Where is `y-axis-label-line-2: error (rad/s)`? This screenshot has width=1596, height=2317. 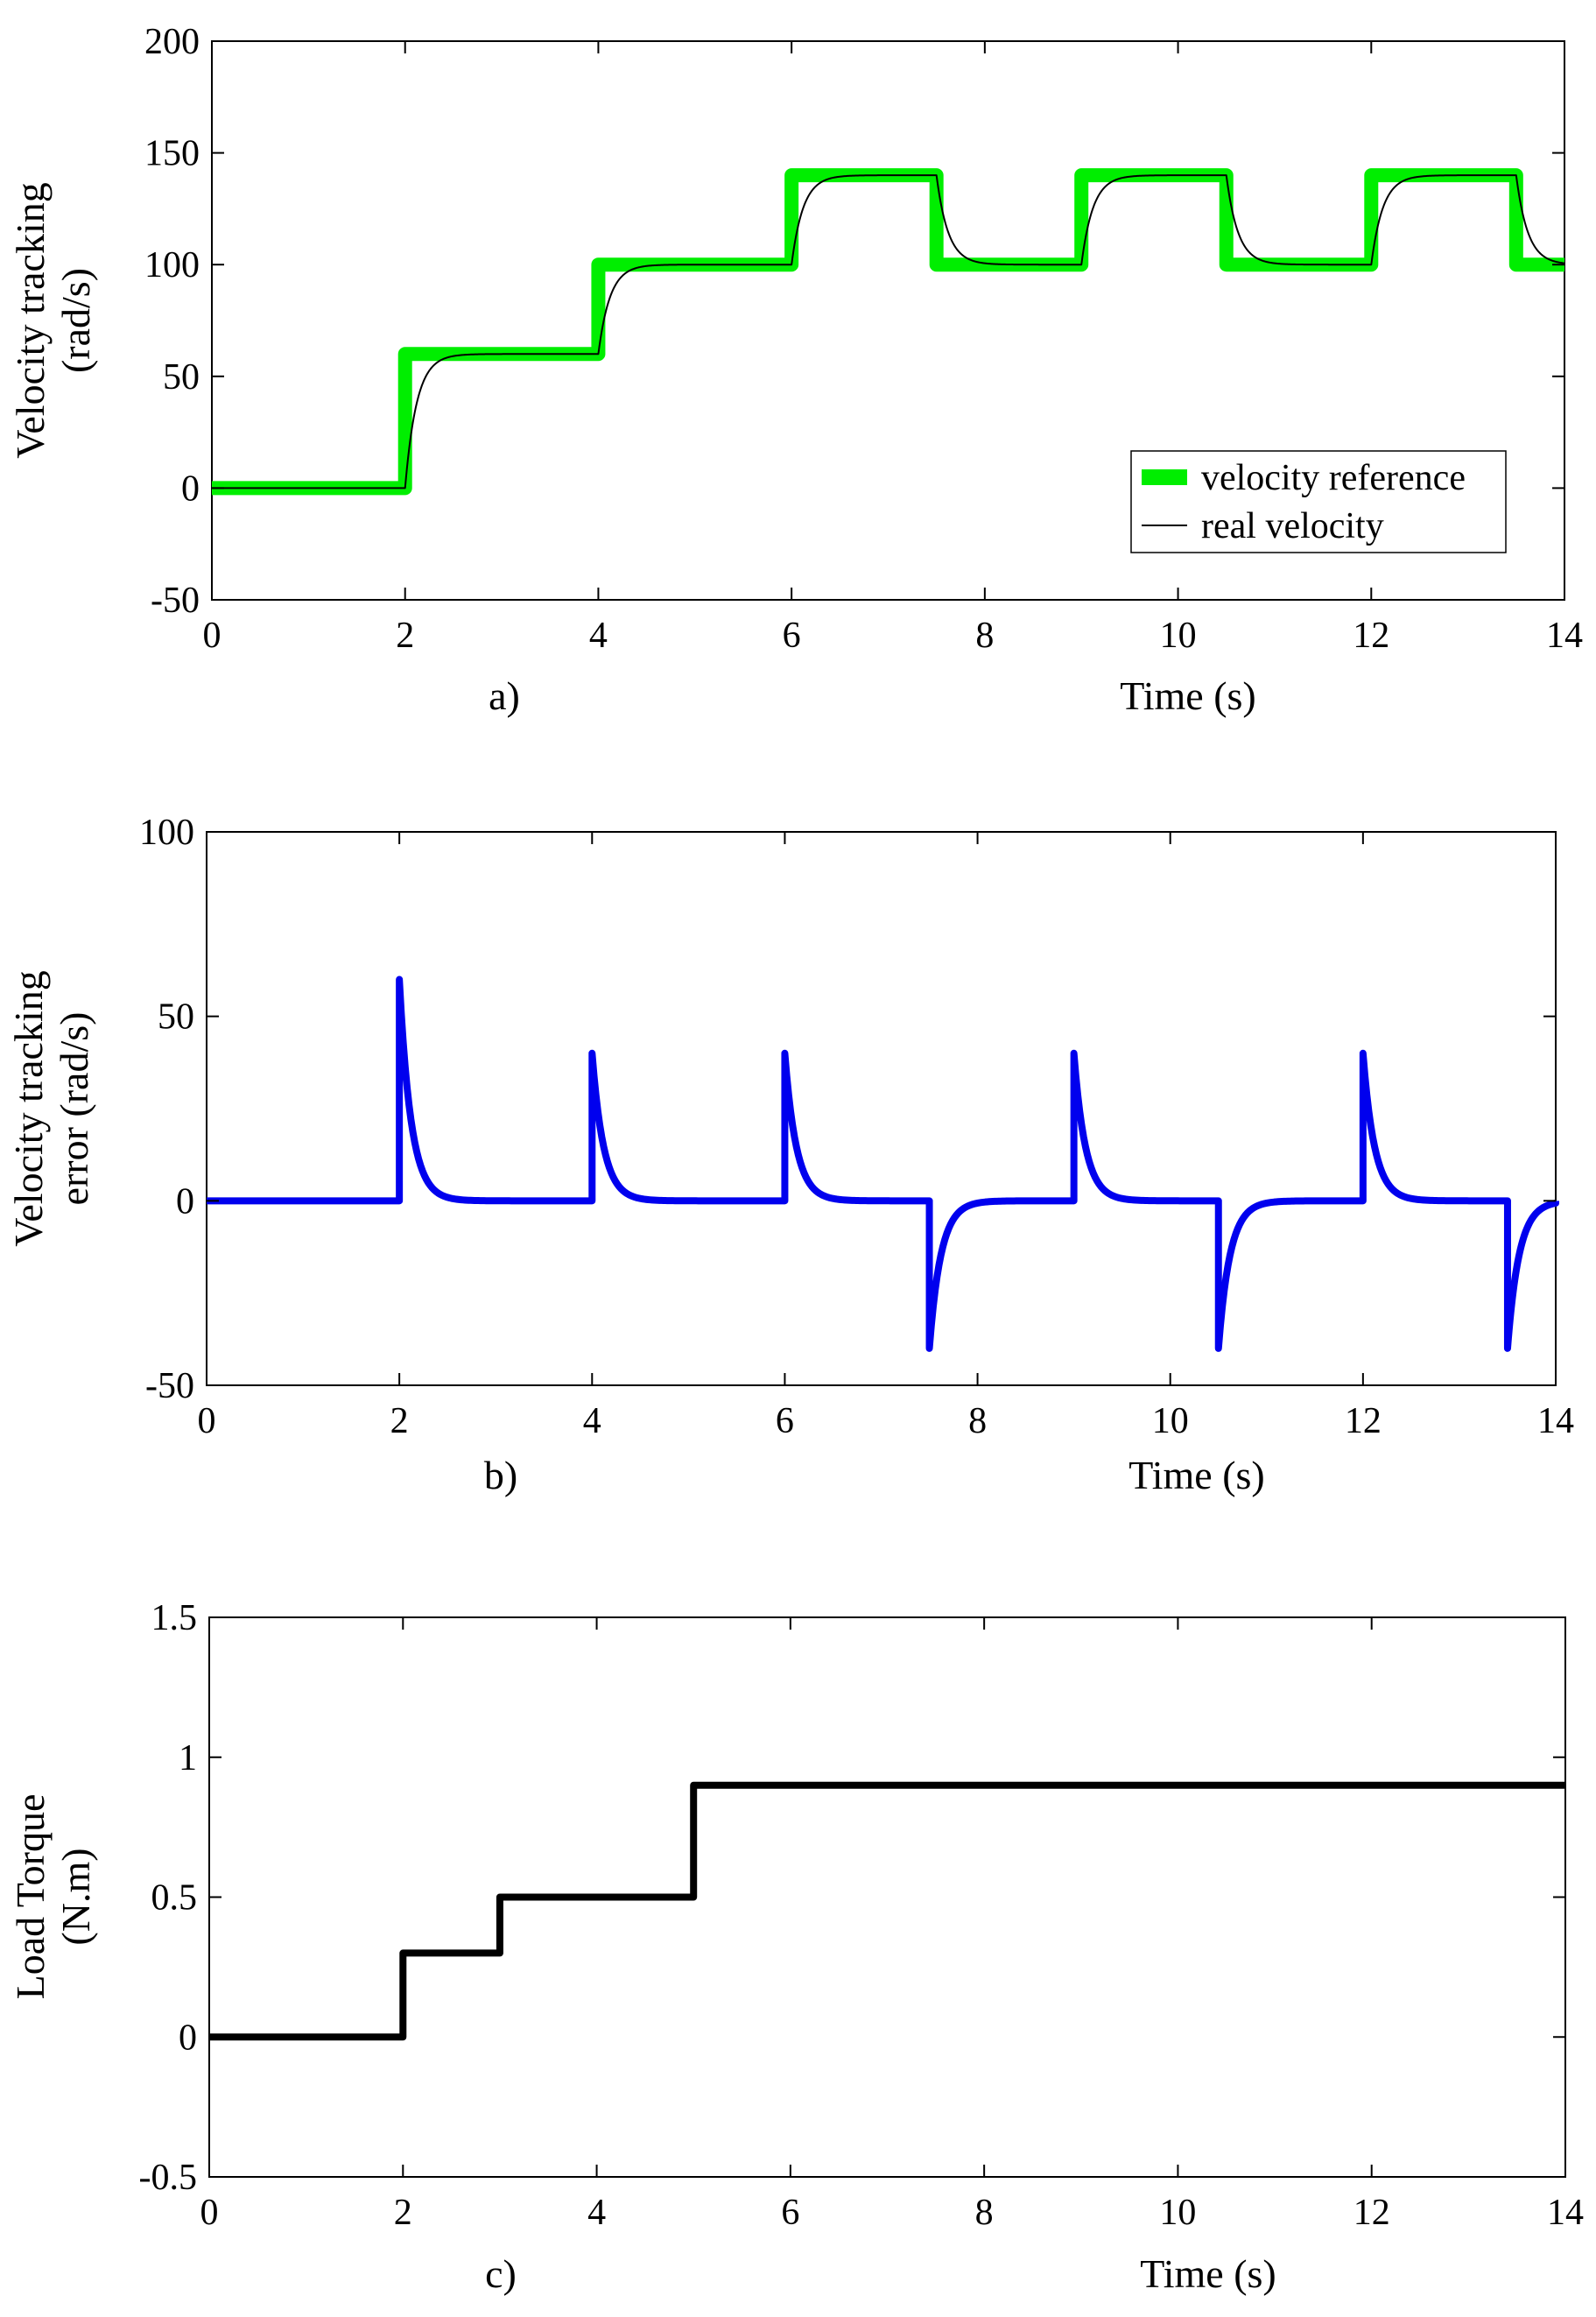 y-axis-label-line-2: error (rad/s) is located at coordinates (74, 1109).